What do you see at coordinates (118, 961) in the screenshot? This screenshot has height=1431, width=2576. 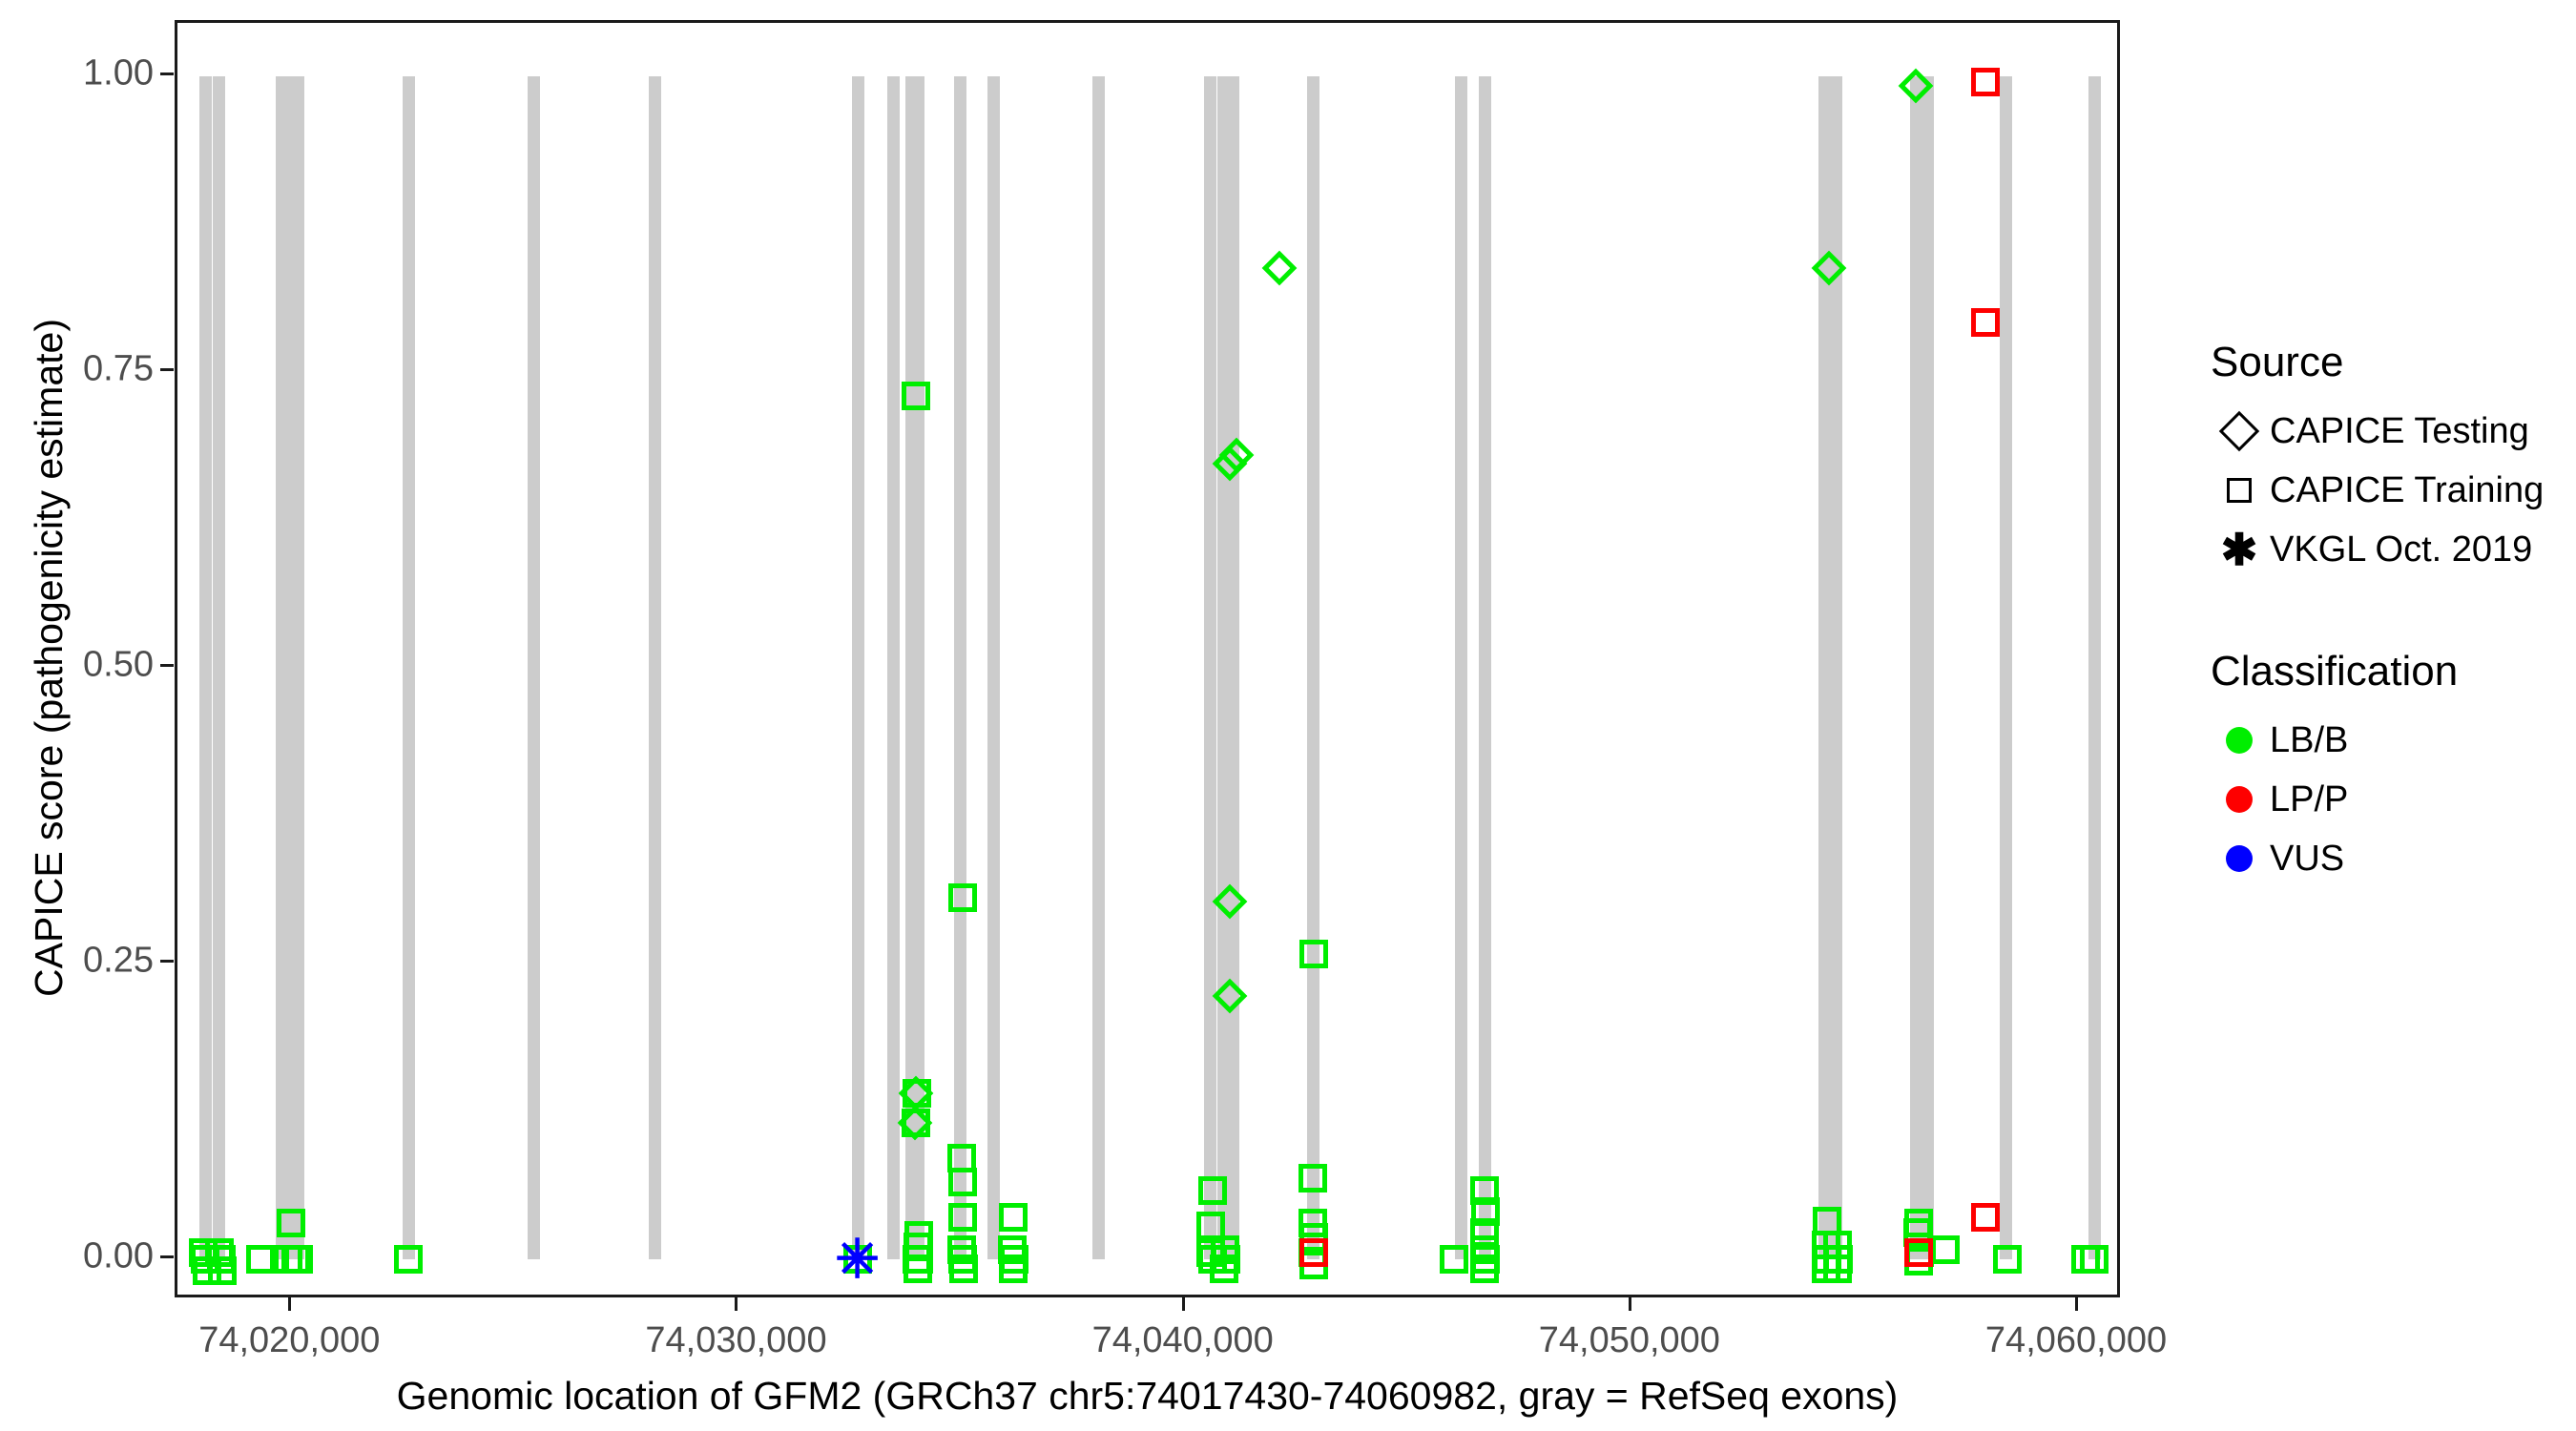 I see `y-tick-label: 0.25` at bounding box center [118, 961].